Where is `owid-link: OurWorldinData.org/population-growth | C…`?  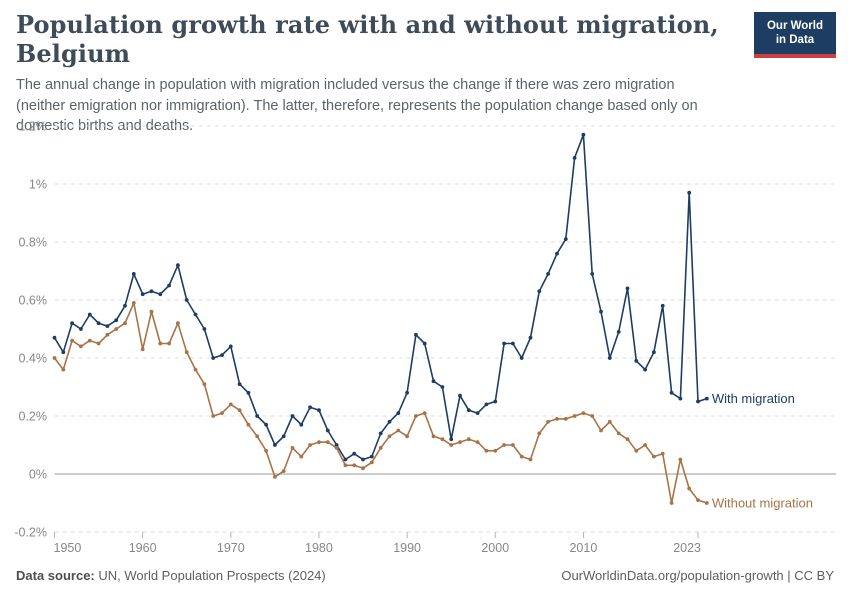 owid-link: OurWorldinData.org/population-growth | C… is located at coordinates (697, 575).